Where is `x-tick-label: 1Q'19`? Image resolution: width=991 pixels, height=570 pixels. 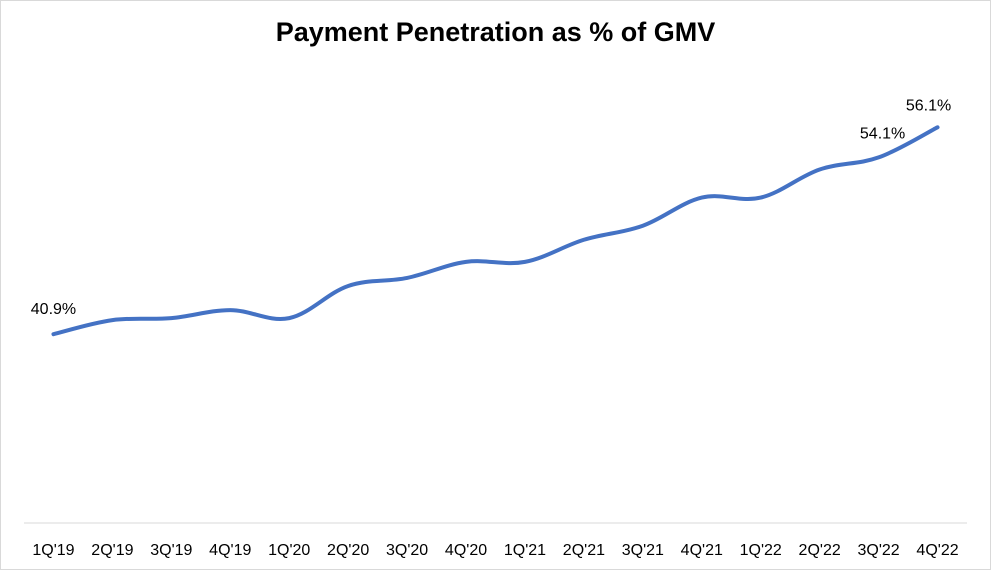
x-tick-label: 1Q'19 is located at coordinates (53, 550).